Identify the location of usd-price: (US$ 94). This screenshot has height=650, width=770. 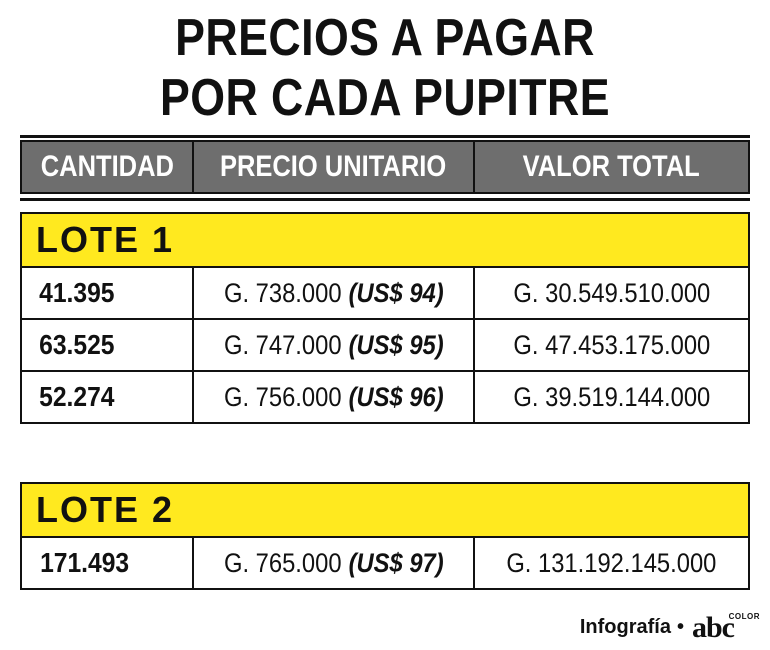
(396, 292).